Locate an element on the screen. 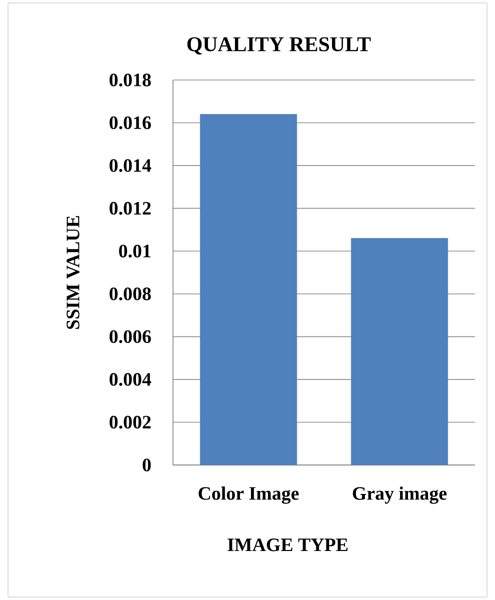 This screenshot has width=495, height=600. y-tick-label: 0.014 is located at coordinates (131, 165).